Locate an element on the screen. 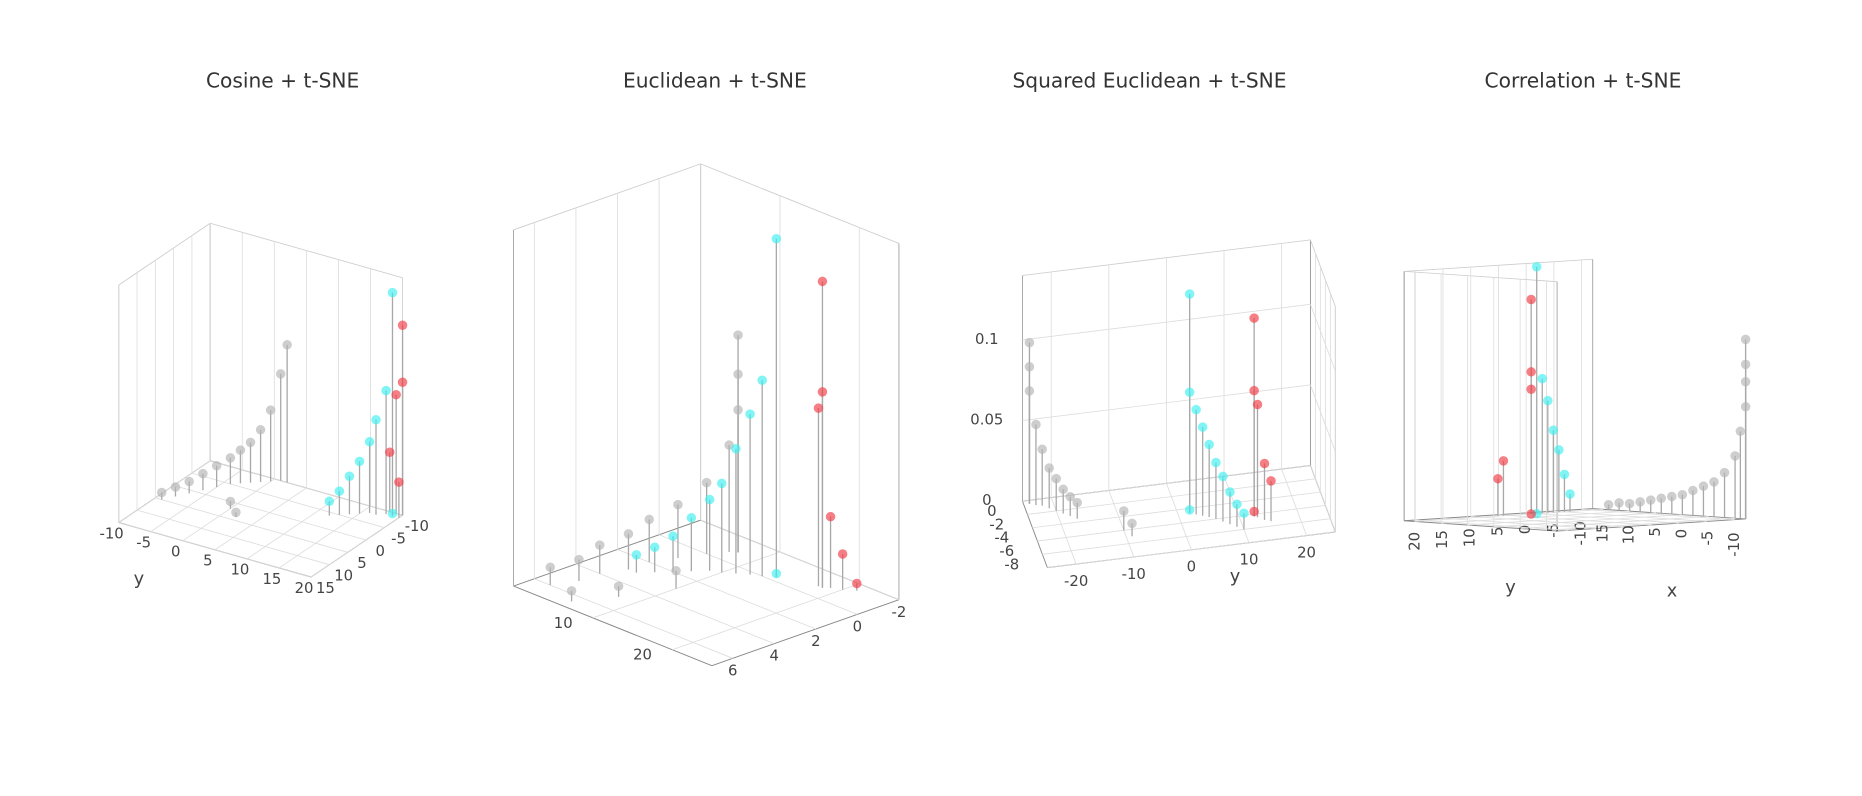  y-tick-label: -5 is located at coordinates (1553, 530).